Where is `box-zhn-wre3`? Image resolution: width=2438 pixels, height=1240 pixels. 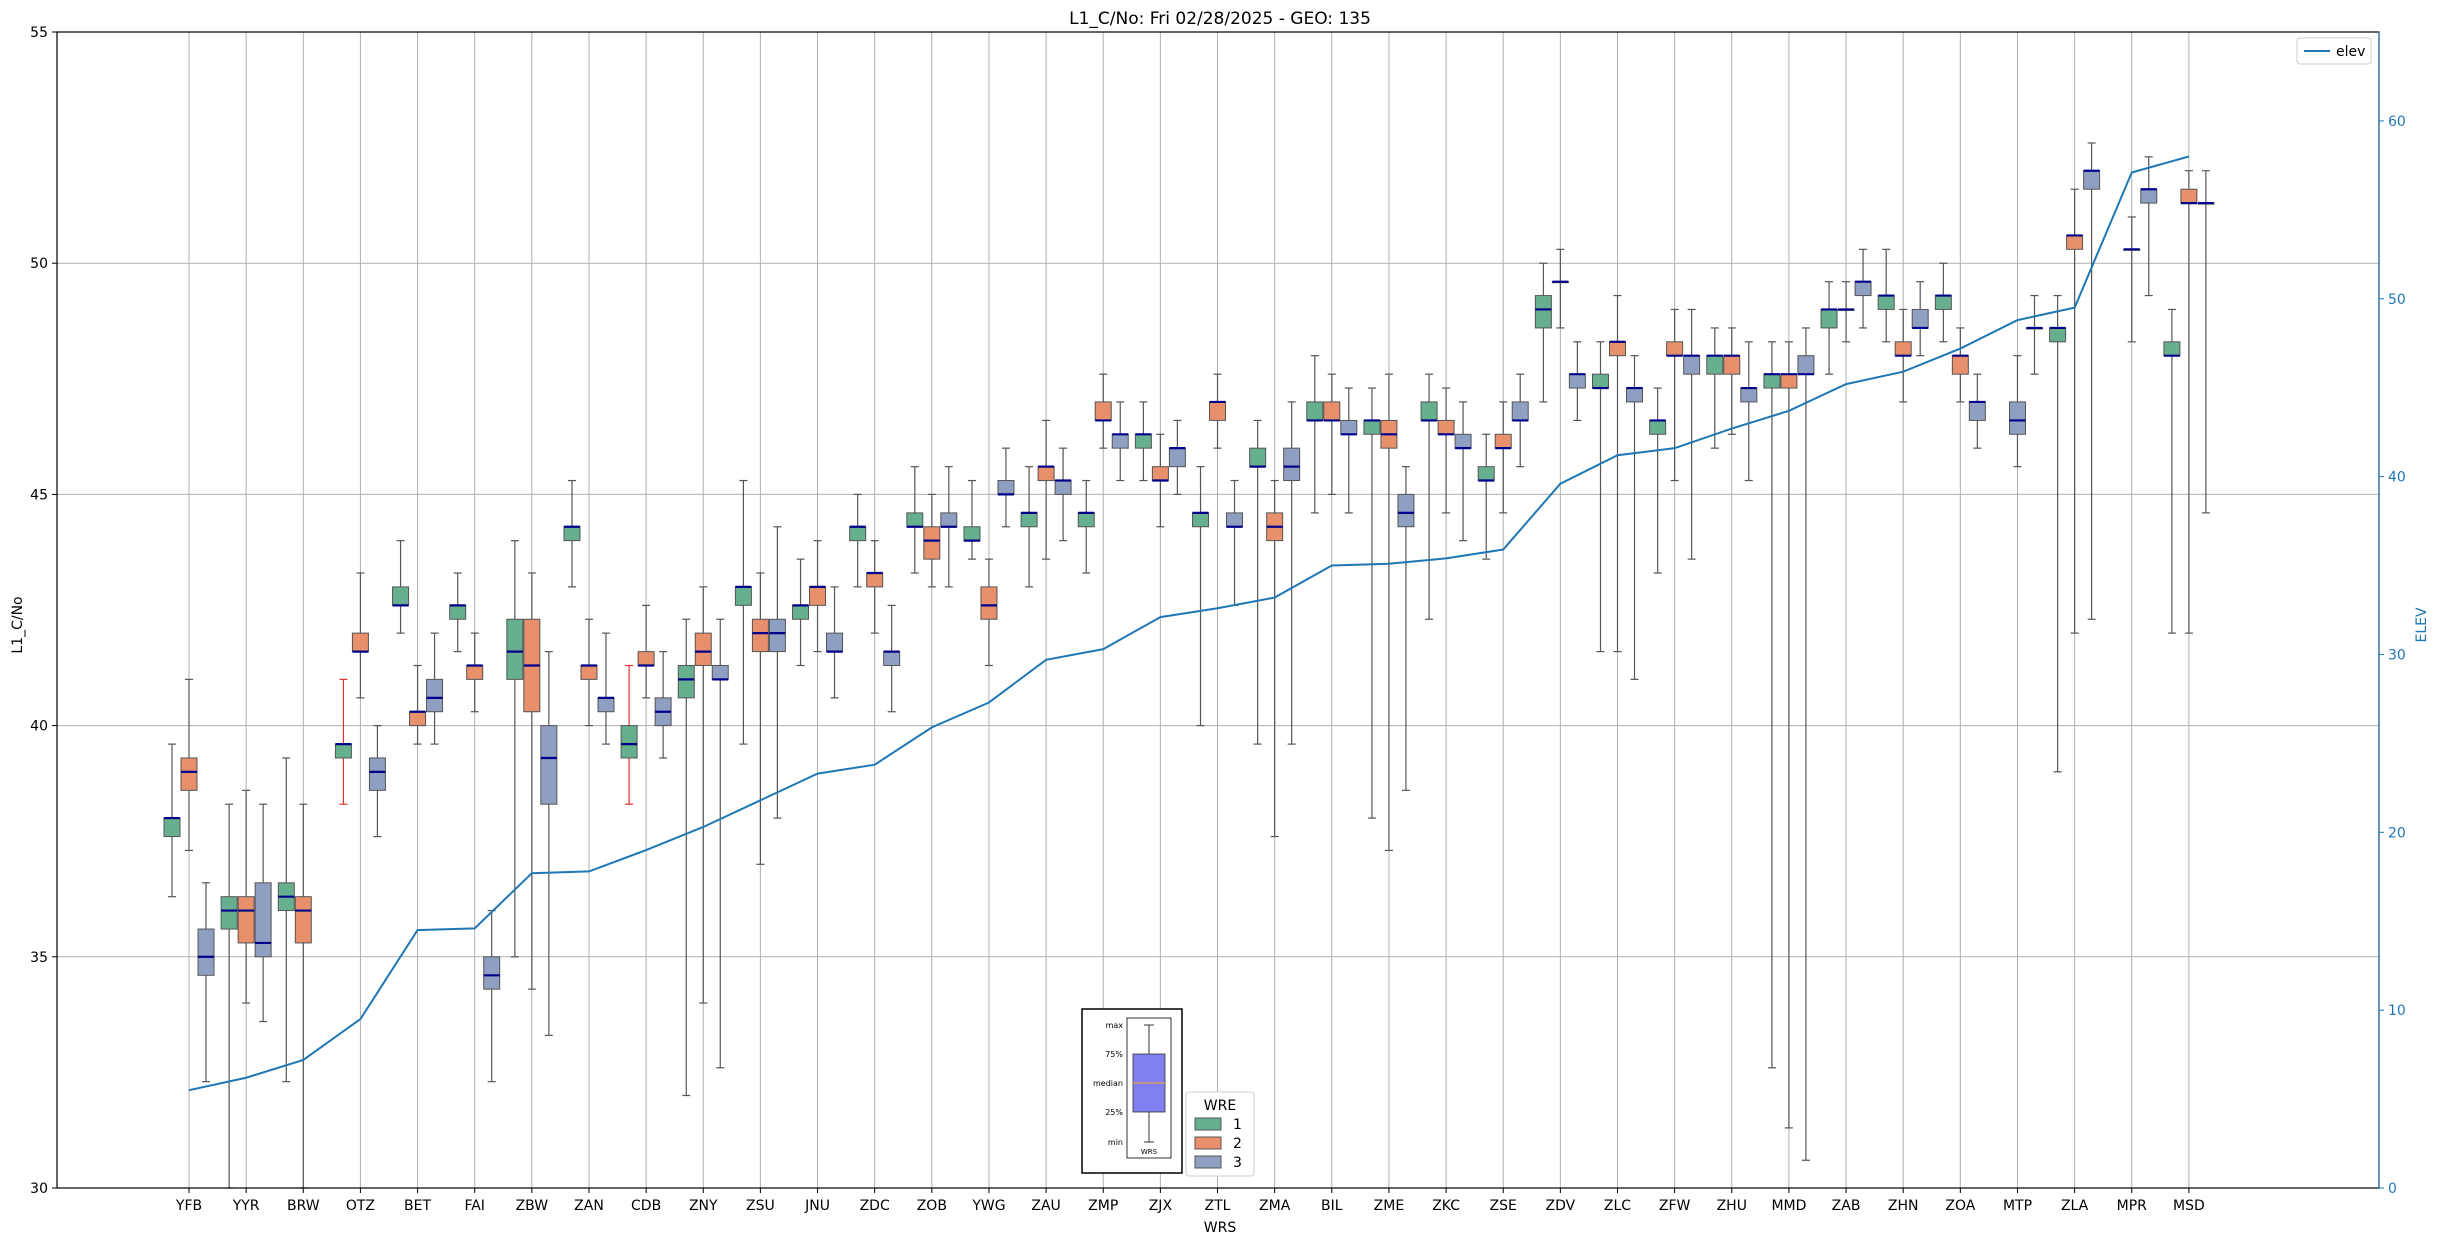 box-zhn-wre3 is located at coordinates (1920, 319).